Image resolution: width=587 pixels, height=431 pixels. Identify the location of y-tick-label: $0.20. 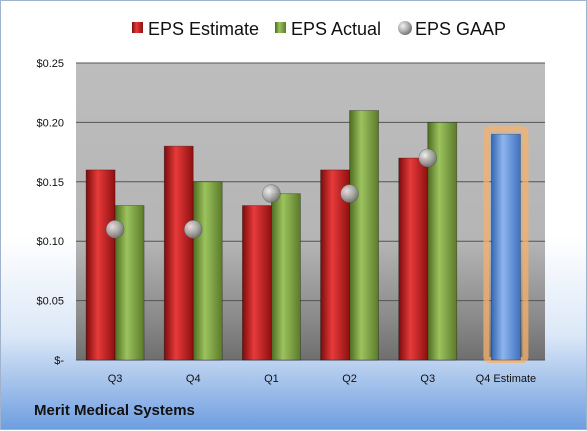
(50, 123).